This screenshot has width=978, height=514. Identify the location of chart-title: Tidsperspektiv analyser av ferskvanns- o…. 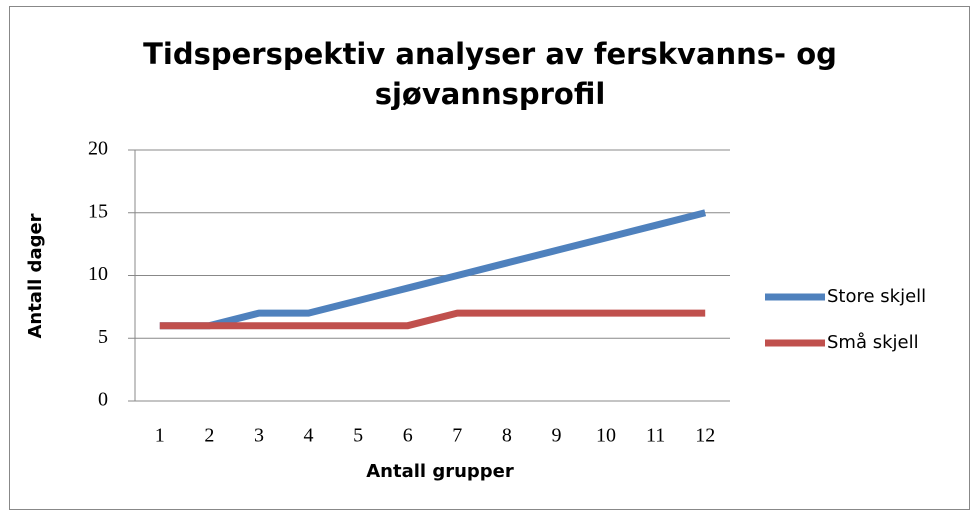
(490, 74).